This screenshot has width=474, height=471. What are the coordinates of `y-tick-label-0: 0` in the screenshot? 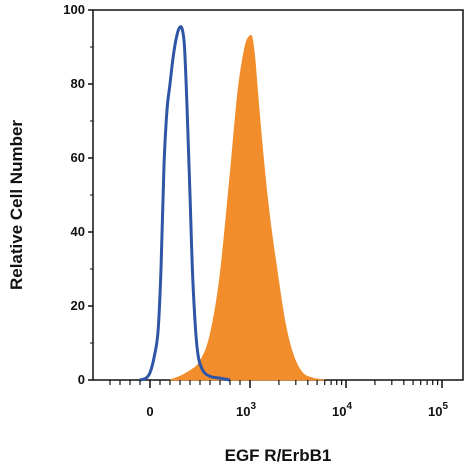 It's located at (81, 379).